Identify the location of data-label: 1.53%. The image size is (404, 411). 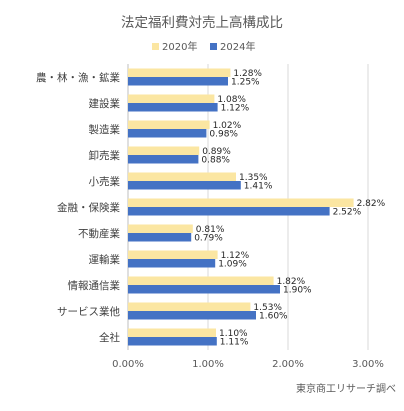
(267, 308).